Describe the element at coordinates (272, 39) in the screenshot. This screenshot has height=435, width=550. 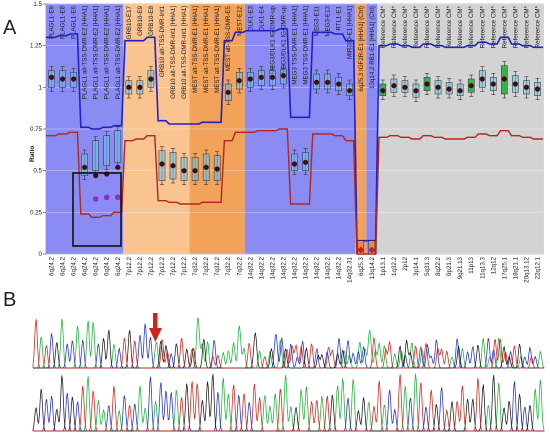
I see `probe-label: MEG3/DLK1 IG-DMR-up` at that location.